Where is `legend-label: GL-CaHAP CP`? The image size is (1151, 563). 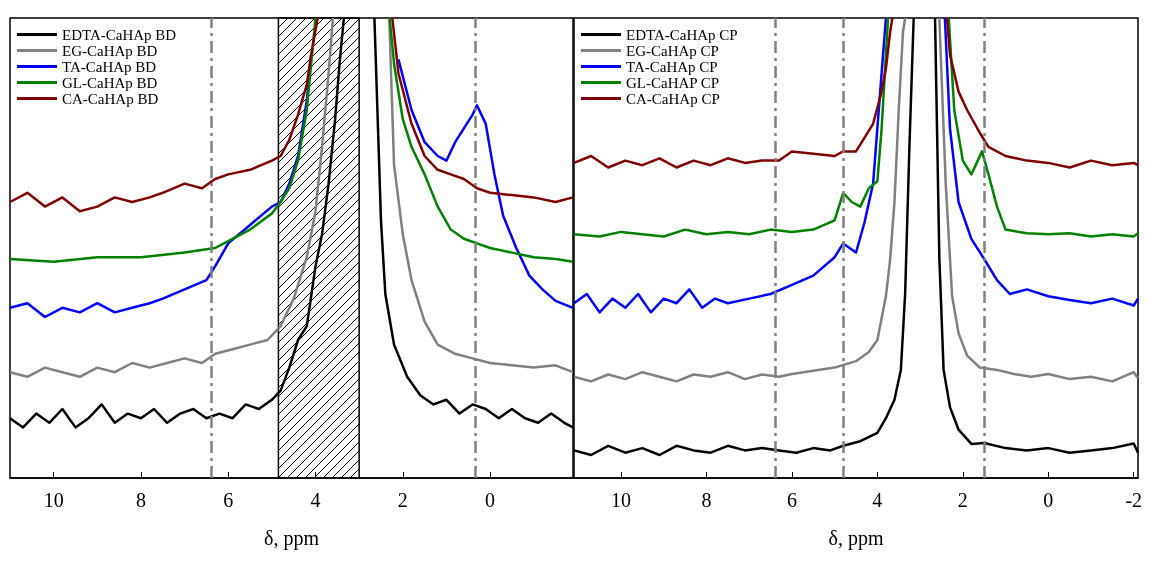
legend-label: GL-CaHAP CP is located at coordinates (673, 82).